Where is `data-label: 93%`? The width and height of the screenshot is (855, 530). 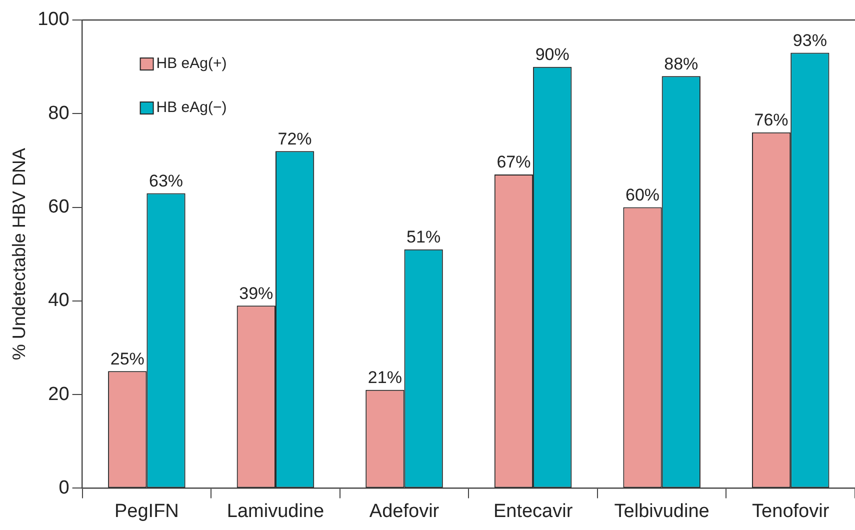
data-label: 93% is located at coordinates (809, 40).